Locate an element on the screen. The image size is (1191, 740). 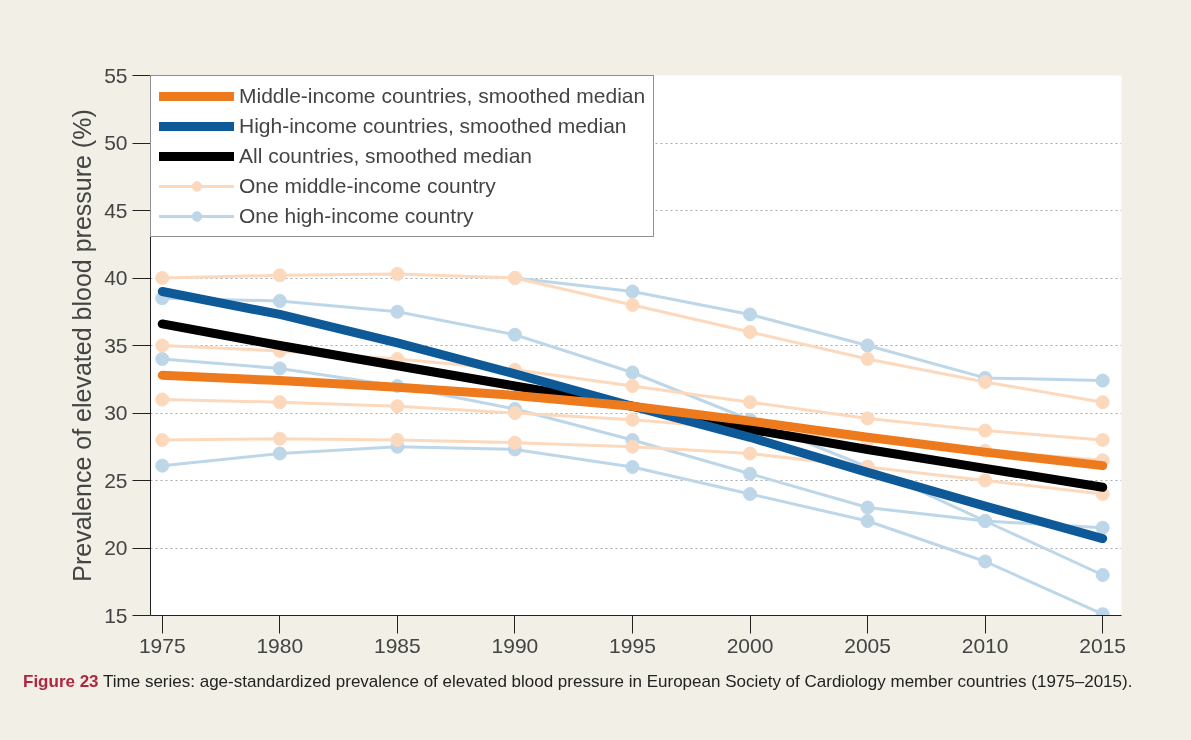
caption: Figure 23 is located at coordinates (61, 681).